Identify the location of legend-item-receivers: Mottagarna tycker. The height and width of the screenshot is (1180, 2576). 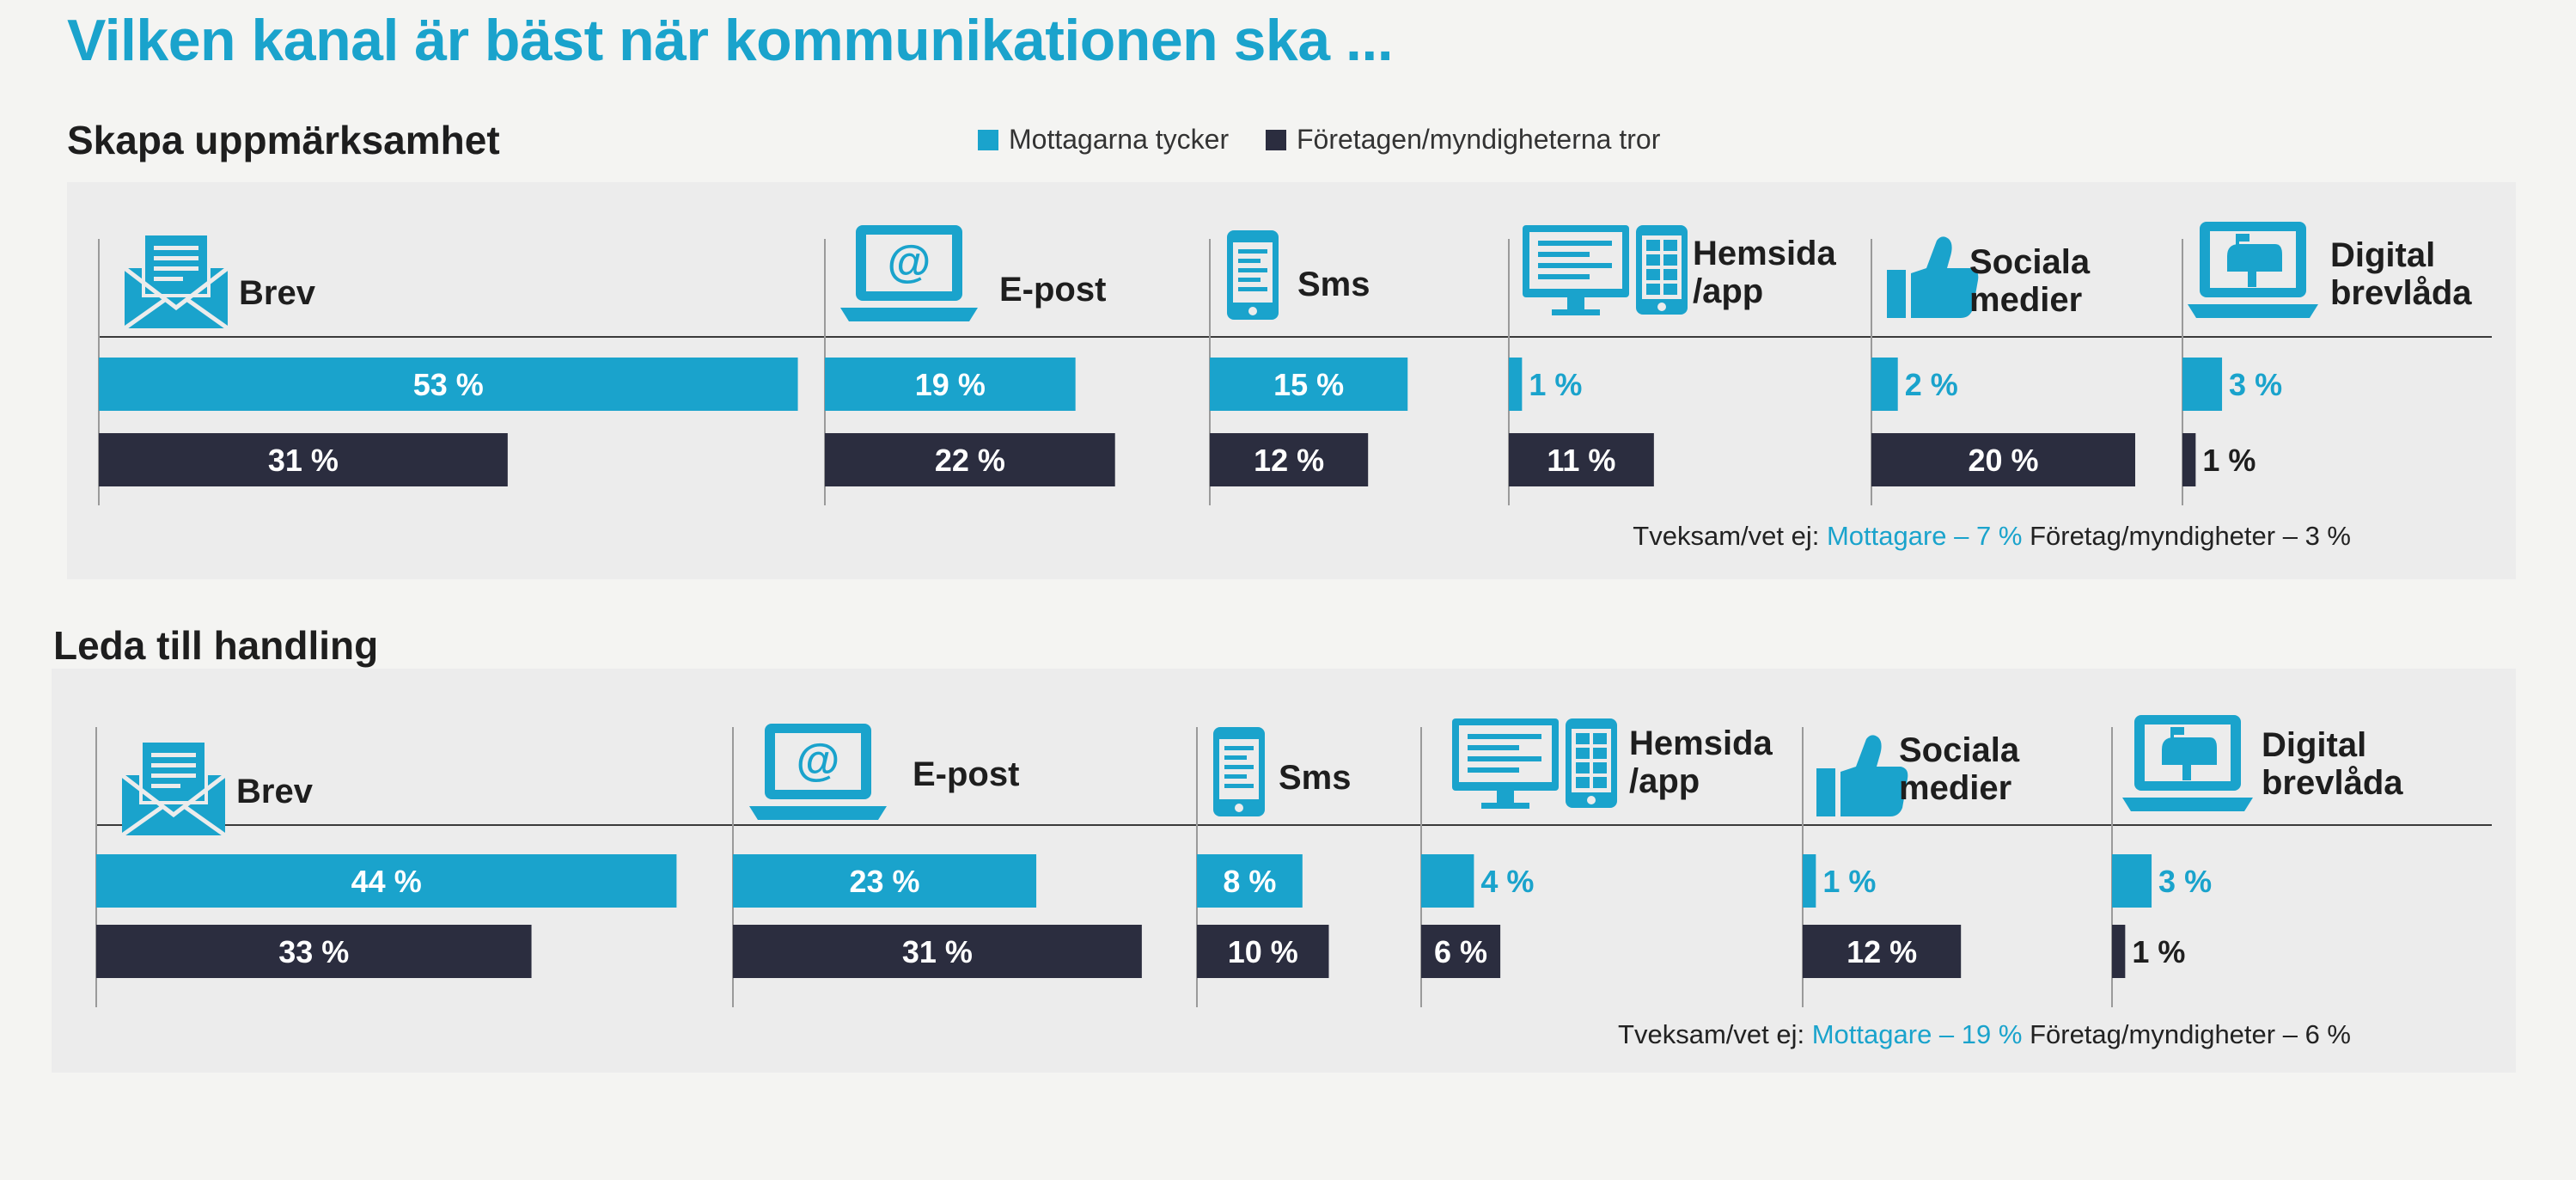
(1103, 140).